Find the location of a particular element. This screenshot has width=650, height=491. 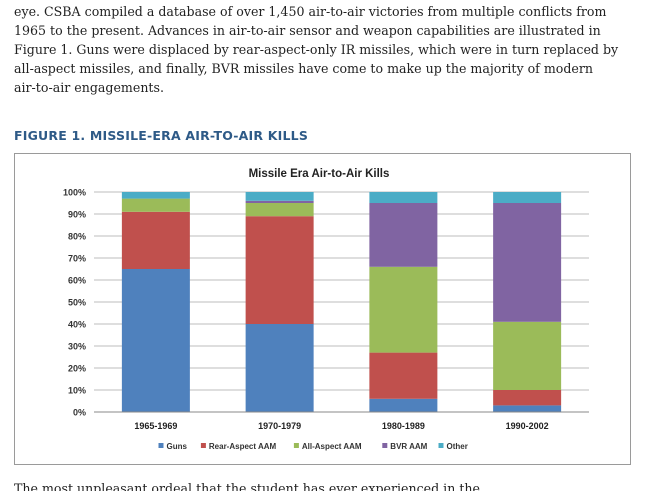

legend-item: Rear-Aspect AAM is located at coordinates (238, 446).